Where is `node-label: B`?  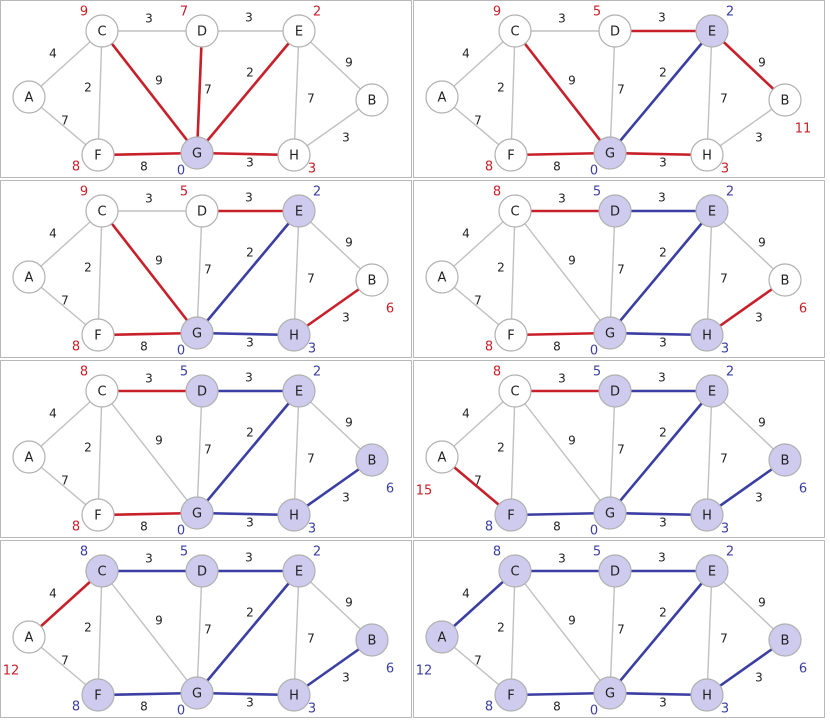 node-label: B is located at coordinates (372, 641).